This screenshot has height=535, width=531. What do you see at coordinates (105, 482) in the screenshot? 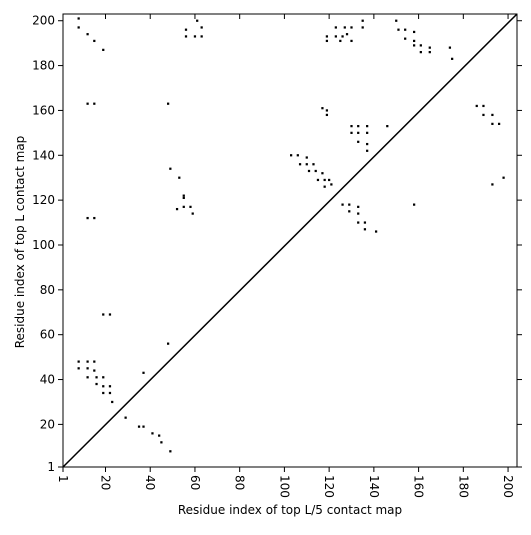
I see `x-tick-label: 20` at bounding box center [105, 482].